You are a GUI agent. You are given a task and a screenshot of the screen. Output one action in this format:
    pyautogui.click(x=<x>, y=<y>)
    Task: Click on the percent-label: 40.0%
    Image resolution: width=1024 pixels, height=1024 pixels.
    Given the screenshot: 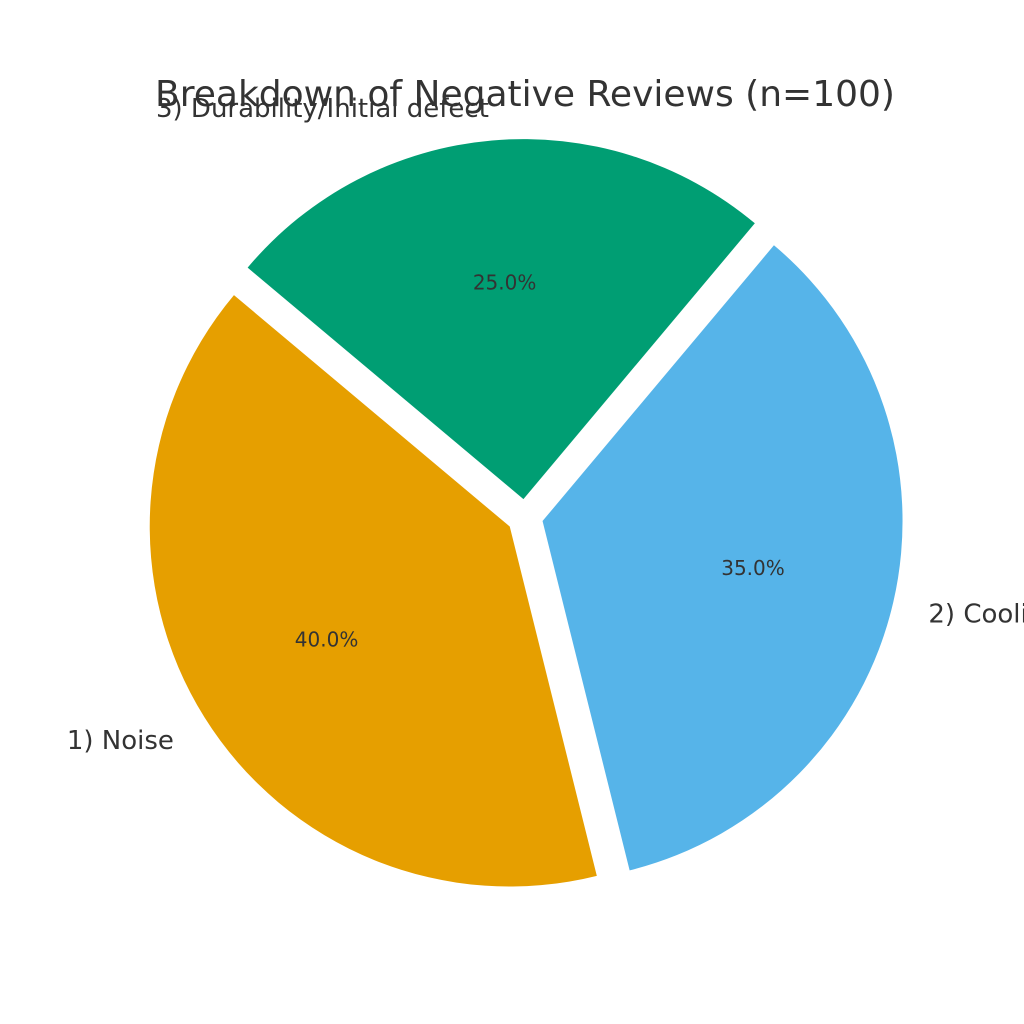 What is the action you would take?
    pyautogui.click(x=327, y=640)
    